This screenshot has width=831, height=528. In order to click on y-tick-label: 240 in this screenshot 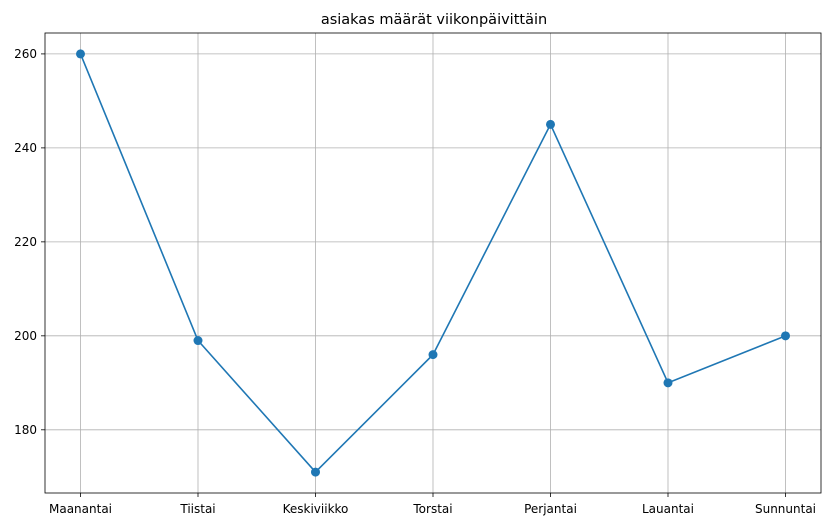, I will do `click(25, 148)`.